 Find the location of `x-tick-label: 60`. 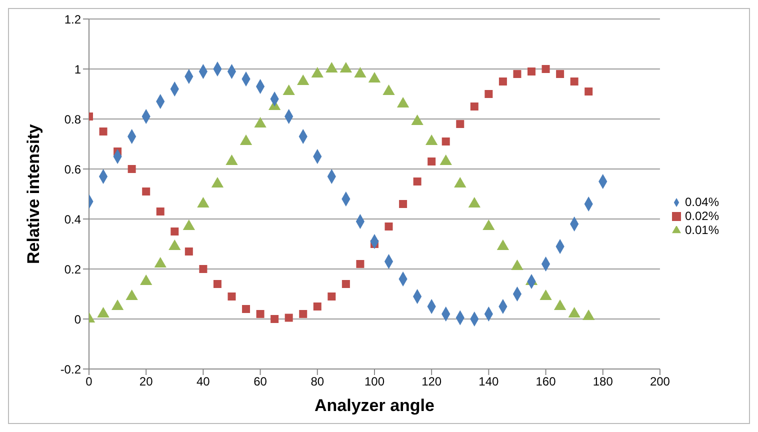

x-tick-label: 60 is located at coordinates (261, 381).